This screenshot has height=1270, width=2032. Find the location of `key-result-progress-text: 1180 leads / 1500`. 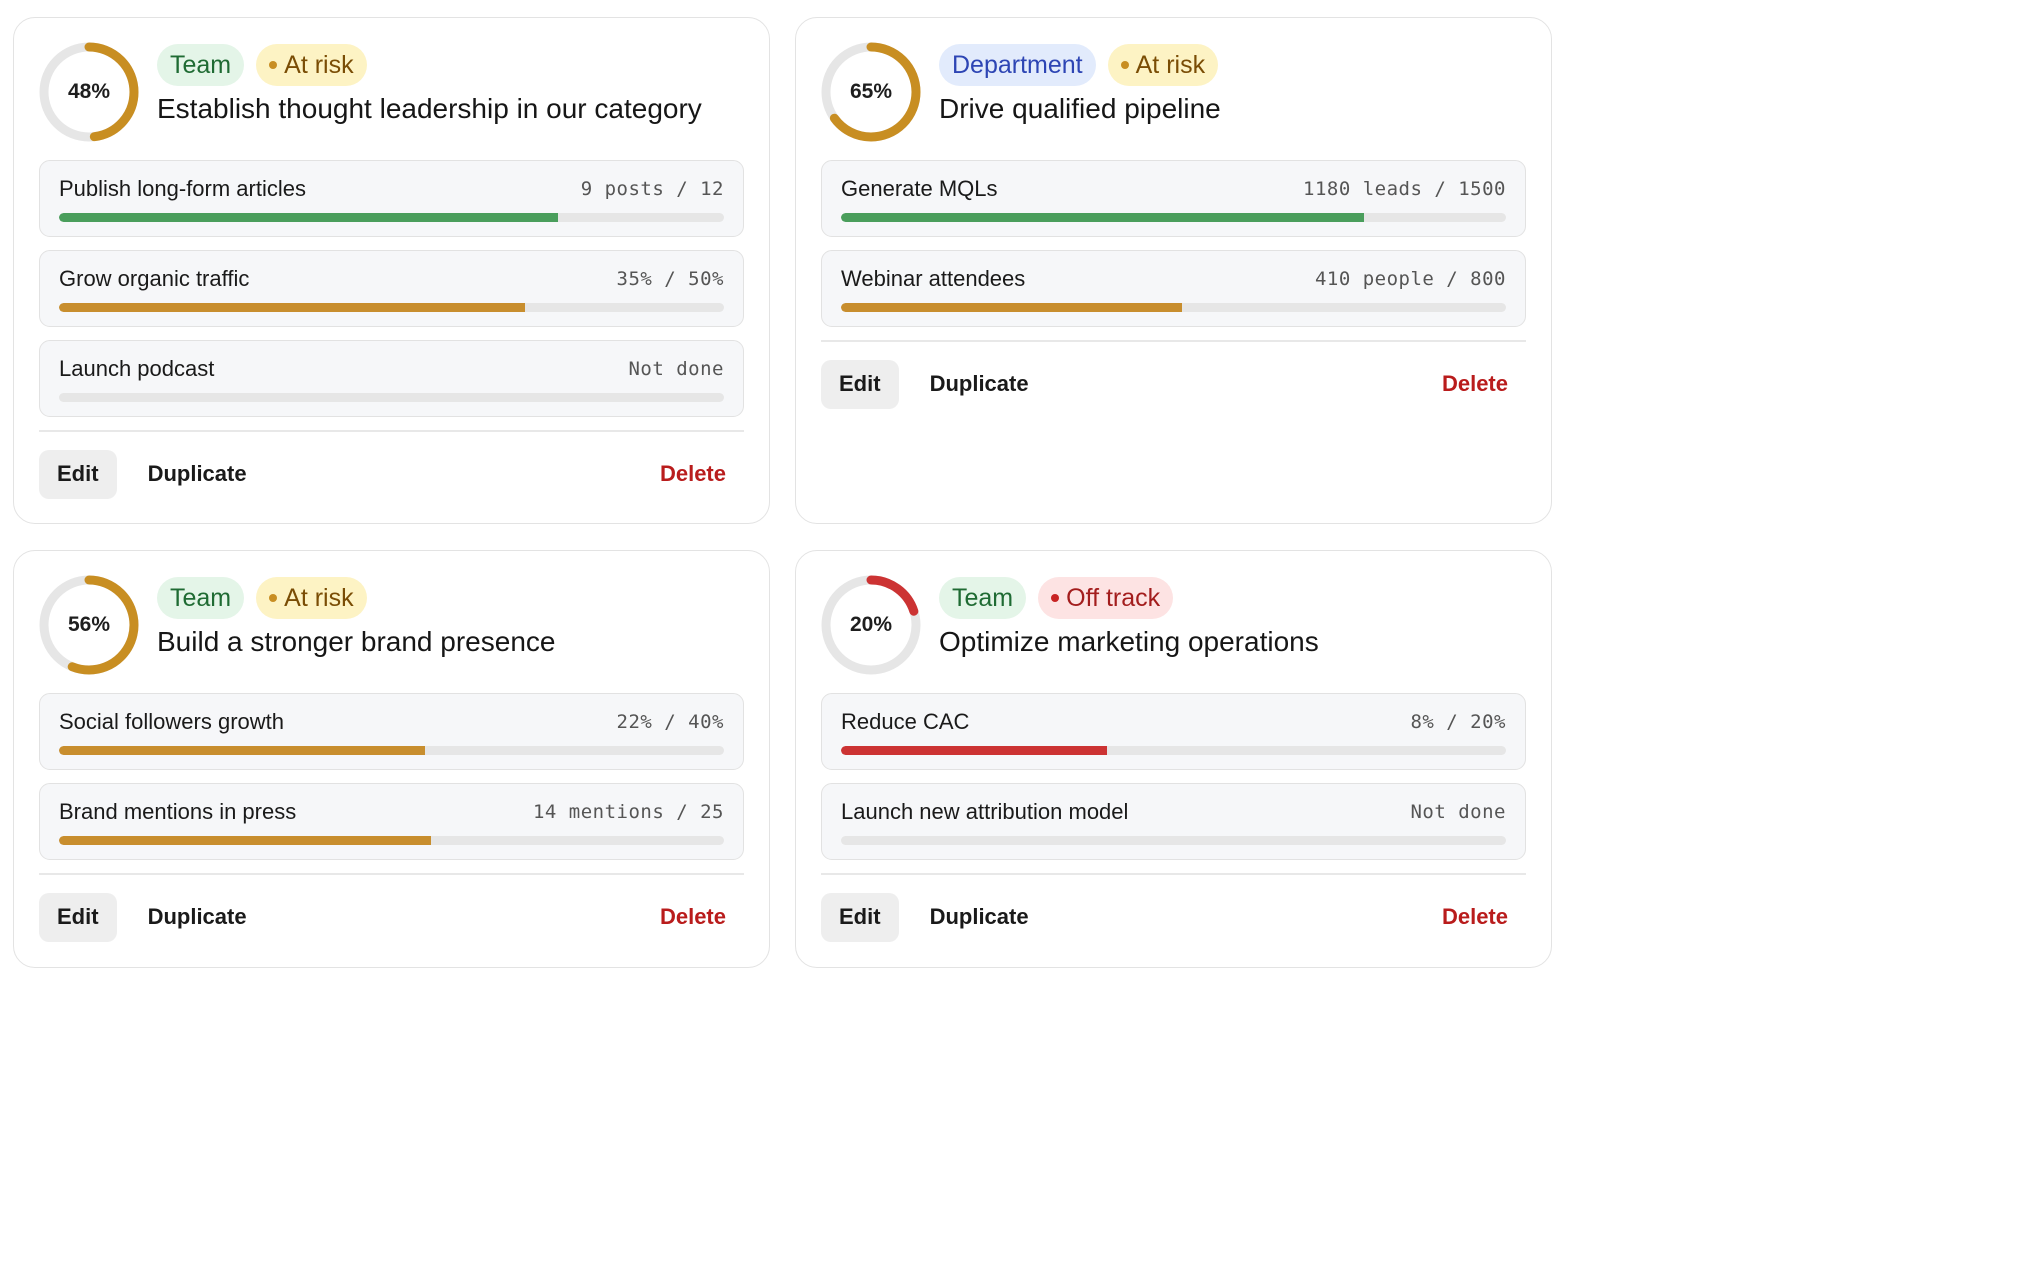

key-result-progress-text: 1180 leads / 1500 is located at coordinates (1404, 188).